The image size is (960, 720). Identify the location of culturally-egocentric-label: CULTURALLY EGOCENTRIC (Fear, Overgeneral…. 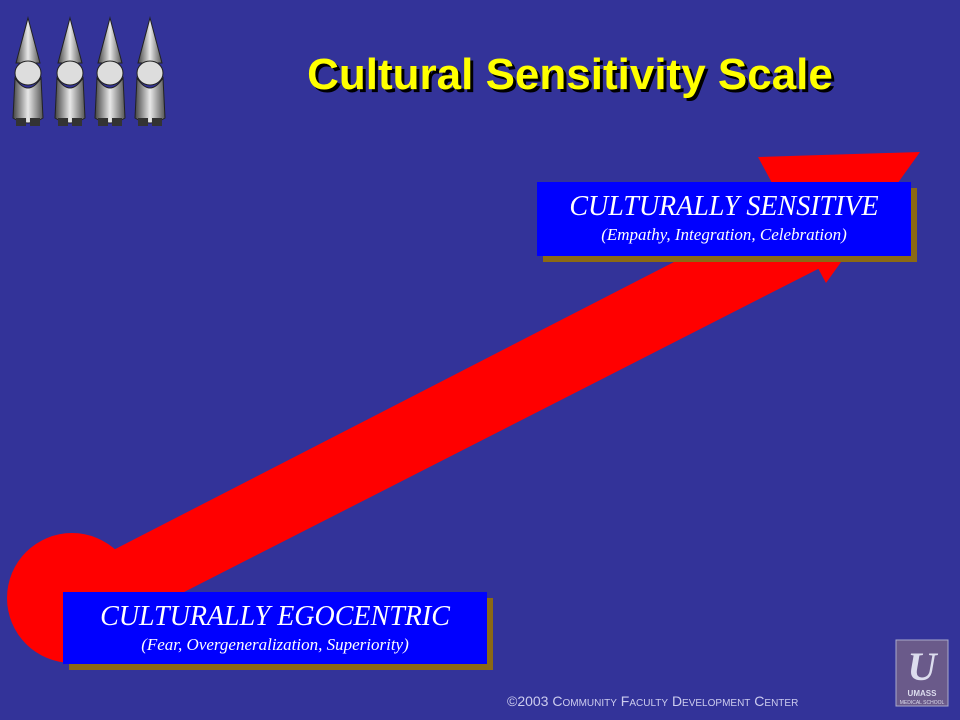
(275, 628).